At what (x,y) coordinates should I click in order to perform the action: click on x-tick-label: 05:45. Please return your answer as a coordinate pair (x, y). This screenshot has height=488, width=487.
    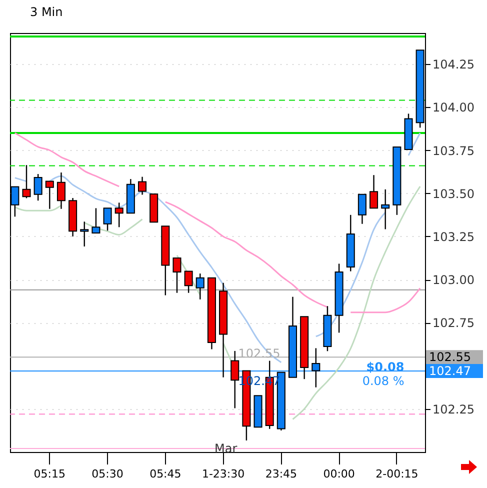
    Looking at the image, I should click on (166, 474).